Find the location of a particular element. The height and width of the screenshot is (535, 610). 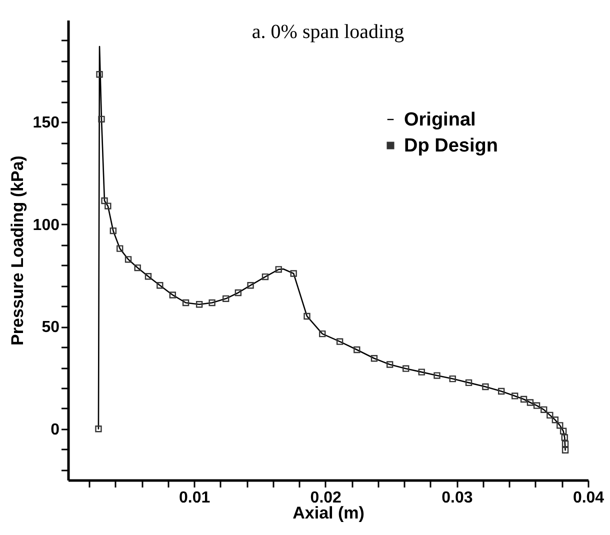

x-tick-label: 0.01 is located at coordinates (194, 498).